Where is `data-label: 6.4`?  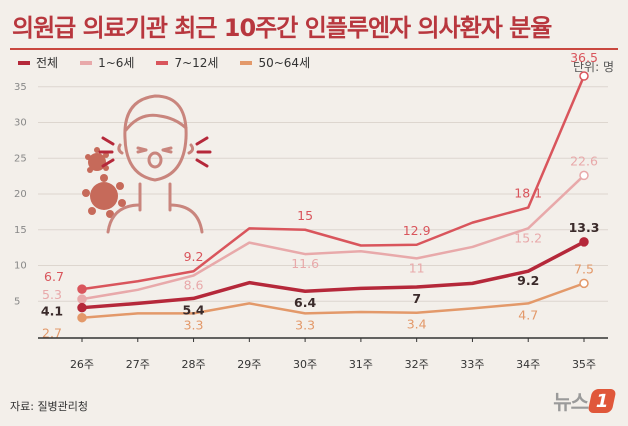 data-label: 6.4 is located at coordinates (305, 302).